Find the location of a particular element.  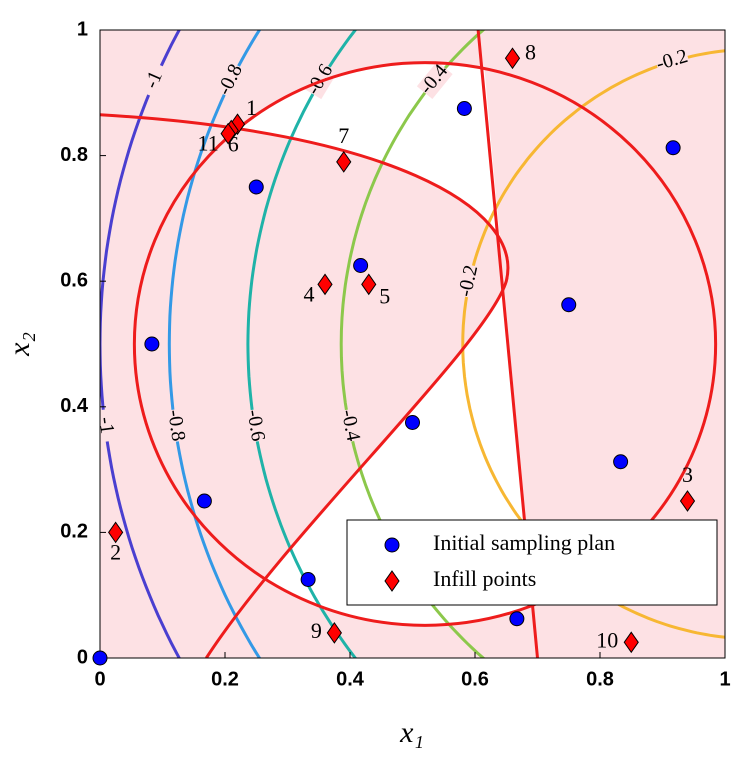

point-label: 1 is located at coordinates (251, 107).